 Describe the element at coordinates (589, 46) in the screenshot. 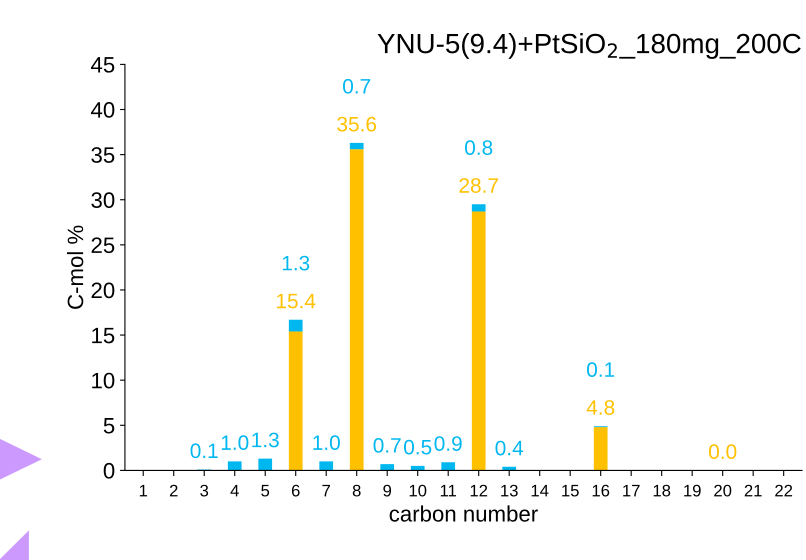

I see `chart-title: YNU-5(9.4)+PtSiO$_{2}$_180mg_200C` at that location.